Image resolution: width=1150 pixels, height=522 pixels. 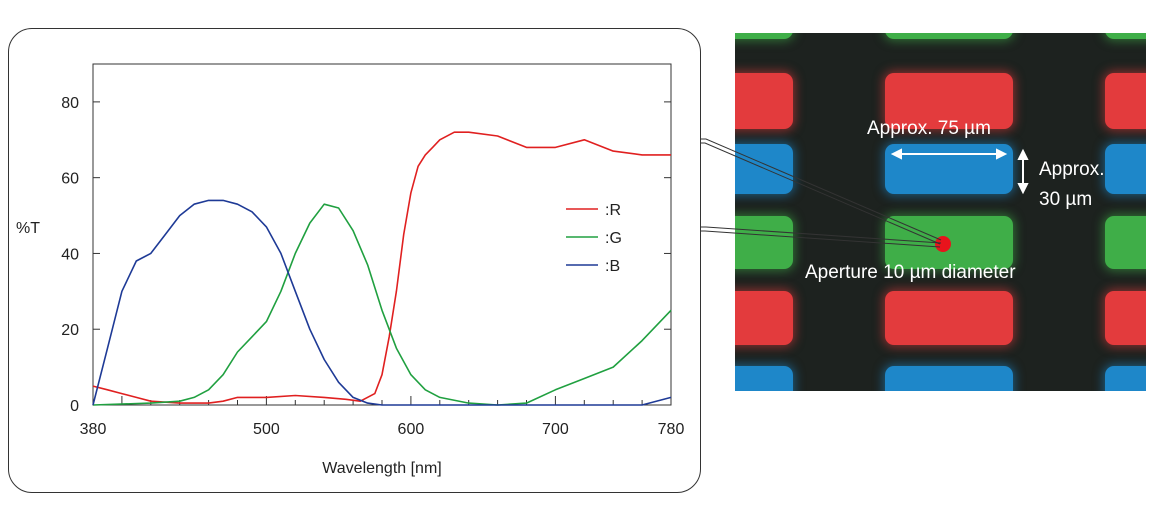 I want to click on y-tick-label: 80, so click(x=70, y=103).